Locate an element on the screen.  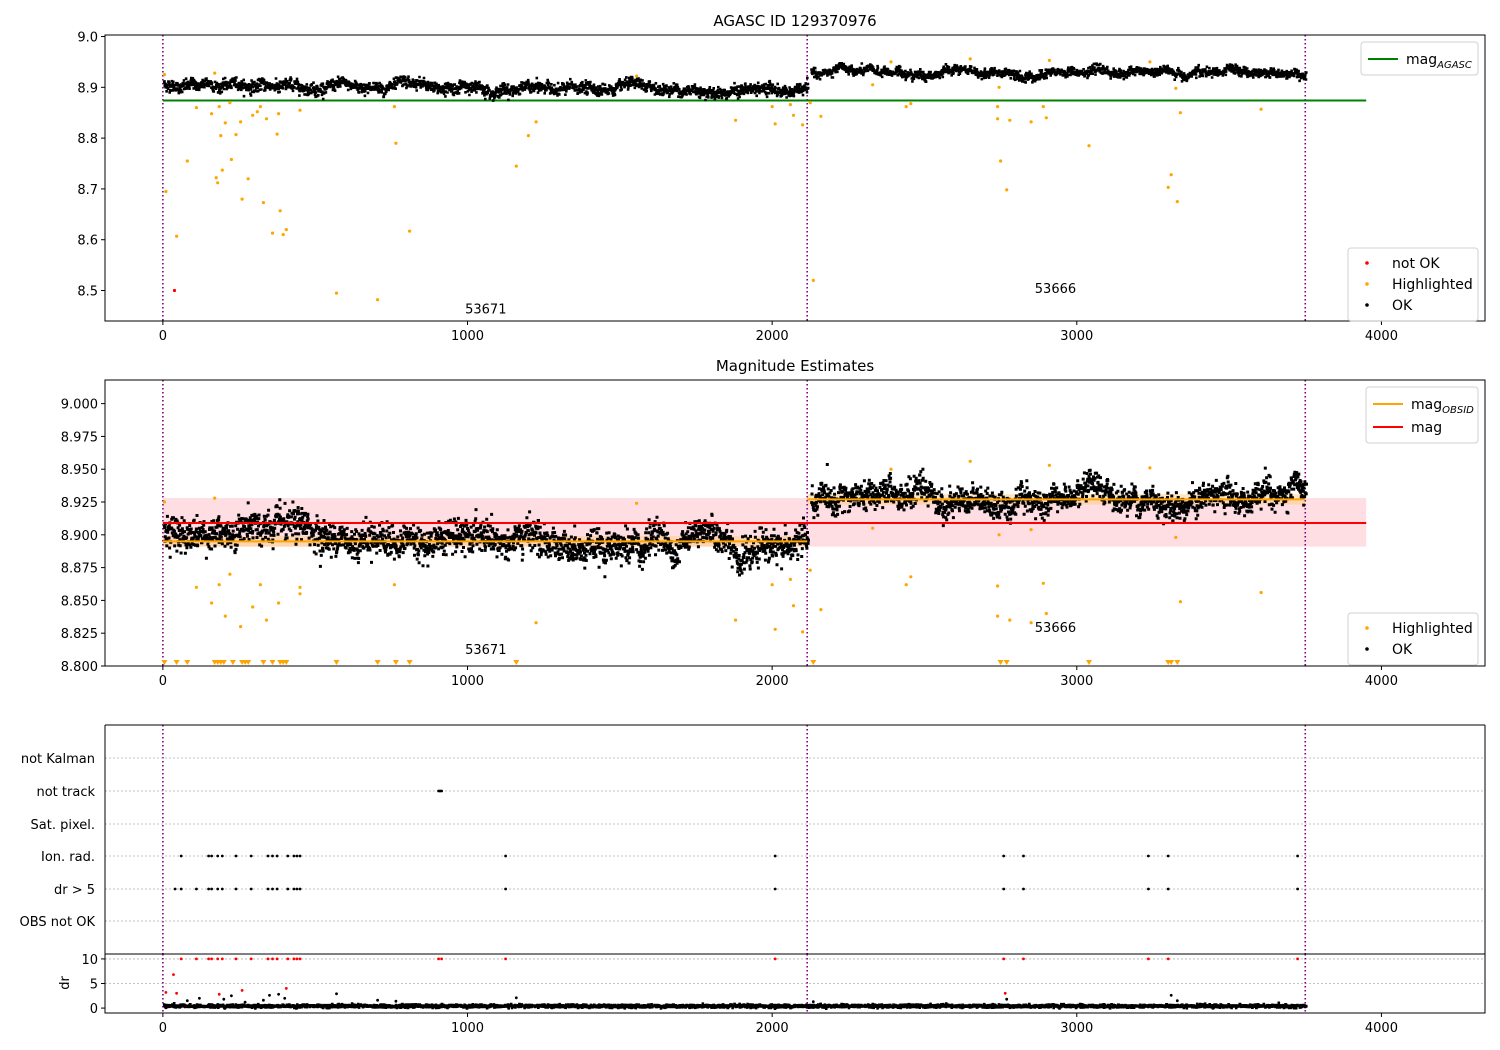
y-tick-label: 8.6 is located at coordinates (87, 241).